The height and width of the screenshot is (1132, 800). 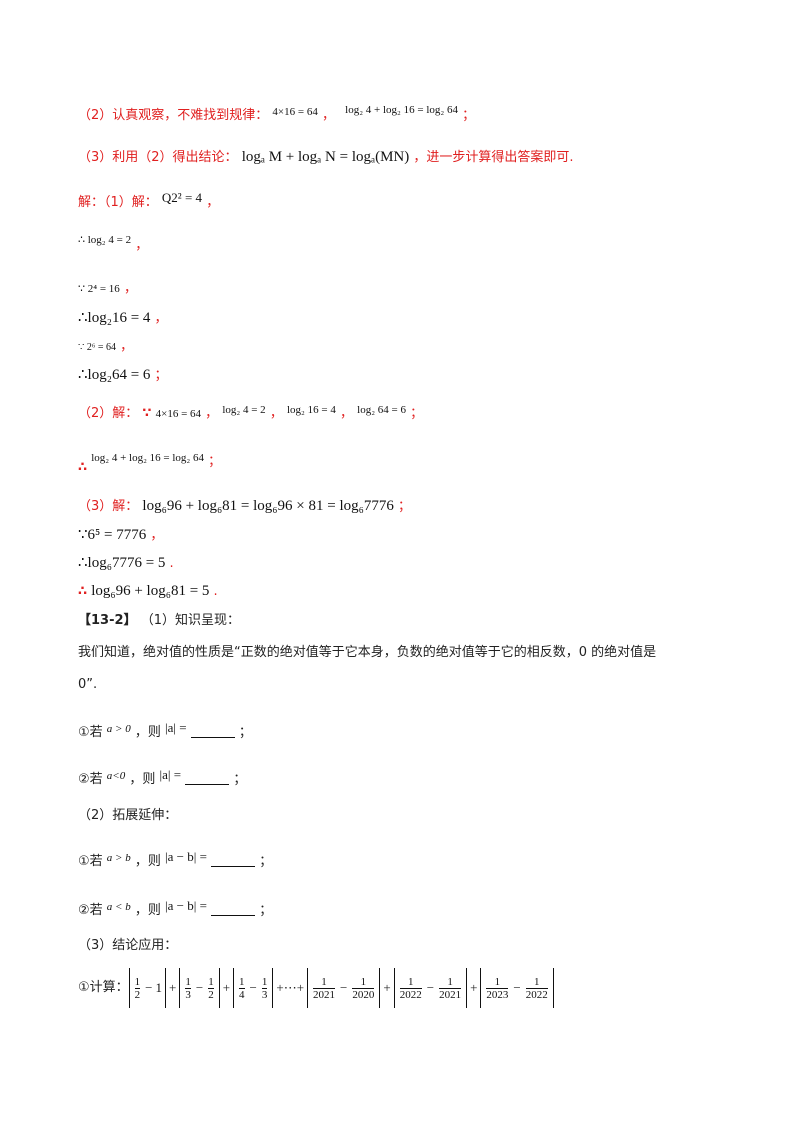 What do you see at coordinates (381, 410) in the screenshot?
I see `solution-2-formula-4: log₂ 64 = 6` at bounding box center [381, 410].